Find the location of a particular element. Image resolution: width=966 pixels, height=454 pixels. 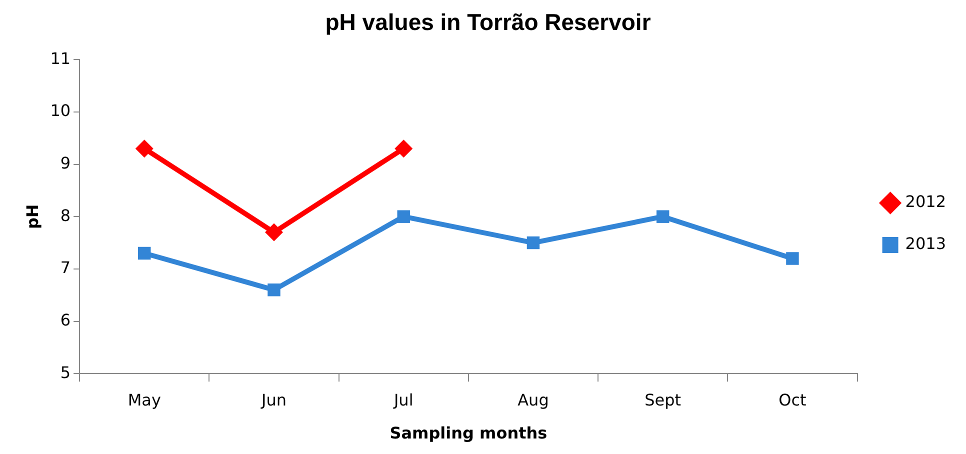

x-tick-label: Jun is located at coordinates (273, 400).